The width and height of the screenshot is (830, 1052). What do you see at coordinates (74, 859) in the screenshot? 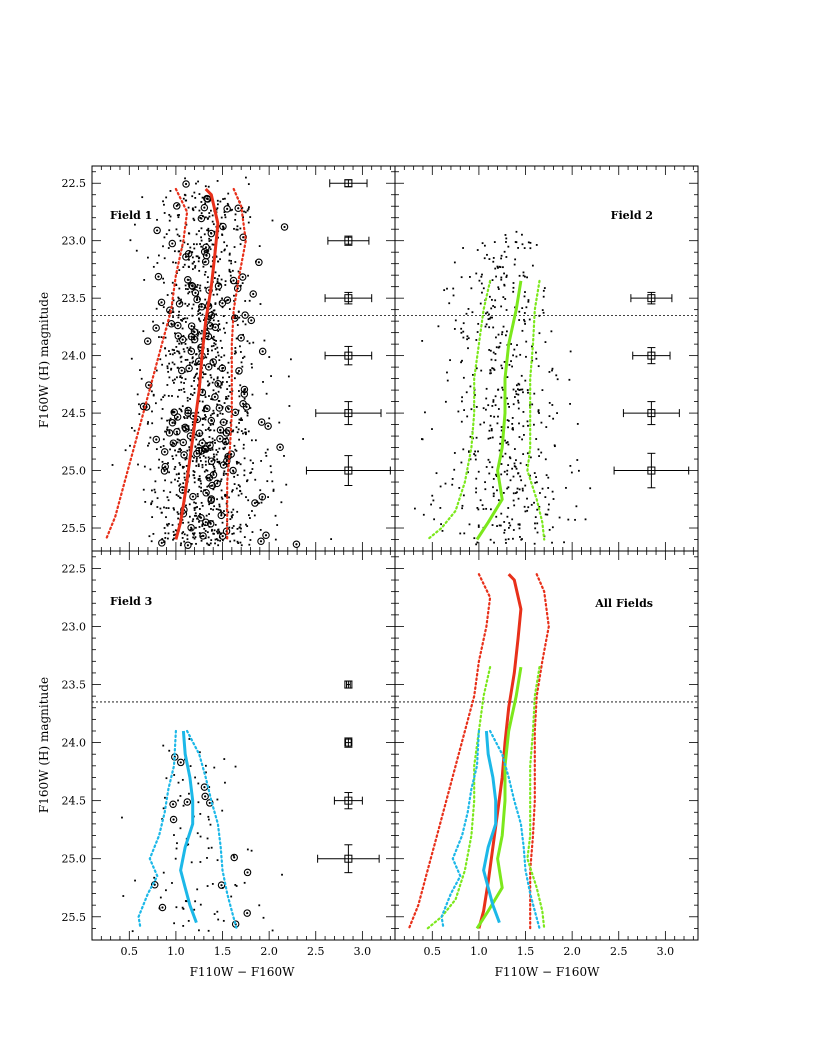
I see `y-tick-label: 25.0` at bounding box center [74, 859].